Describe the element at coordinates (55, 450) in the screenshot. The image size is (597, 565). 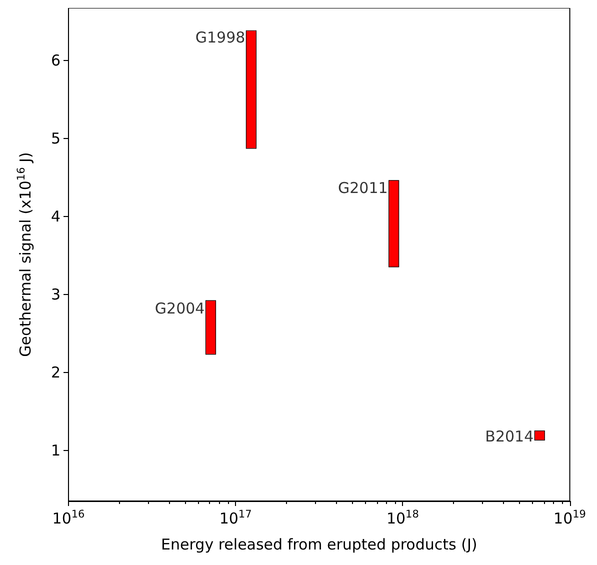
I see `y-tick-label: 1` at that location.